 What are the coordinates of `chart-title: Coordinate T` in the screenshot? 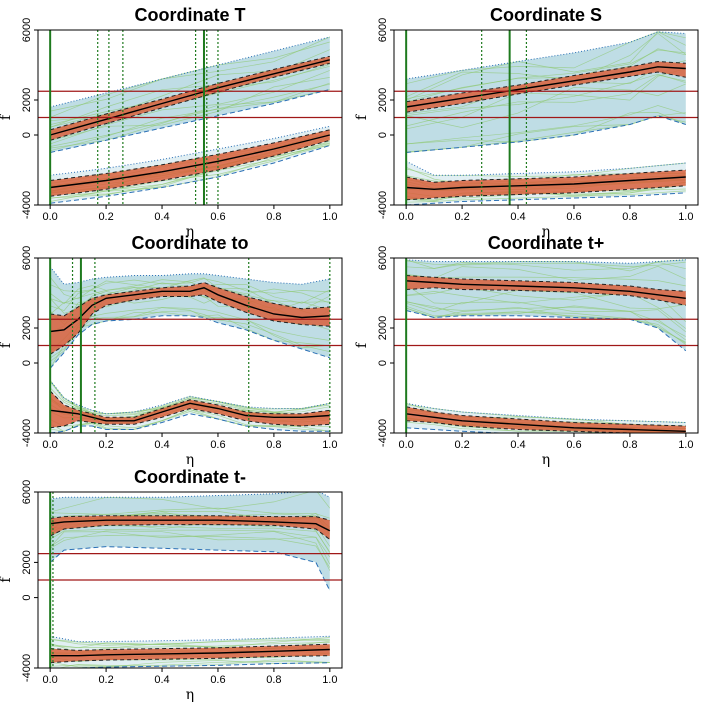 It's located at (190, 15).